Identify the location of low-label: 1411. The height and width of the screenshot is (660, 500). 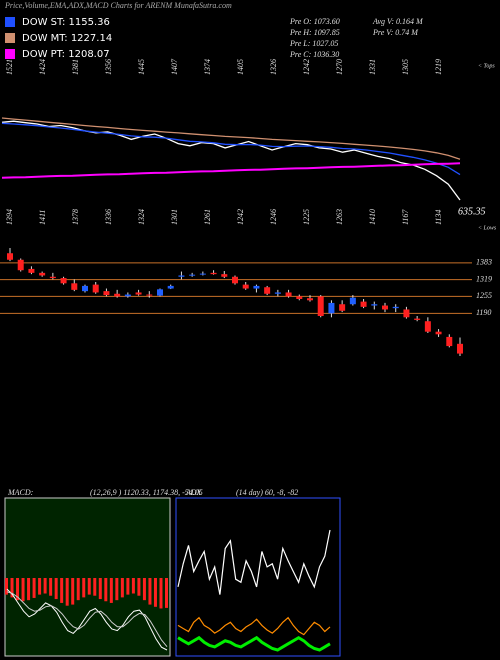
(42, 217).